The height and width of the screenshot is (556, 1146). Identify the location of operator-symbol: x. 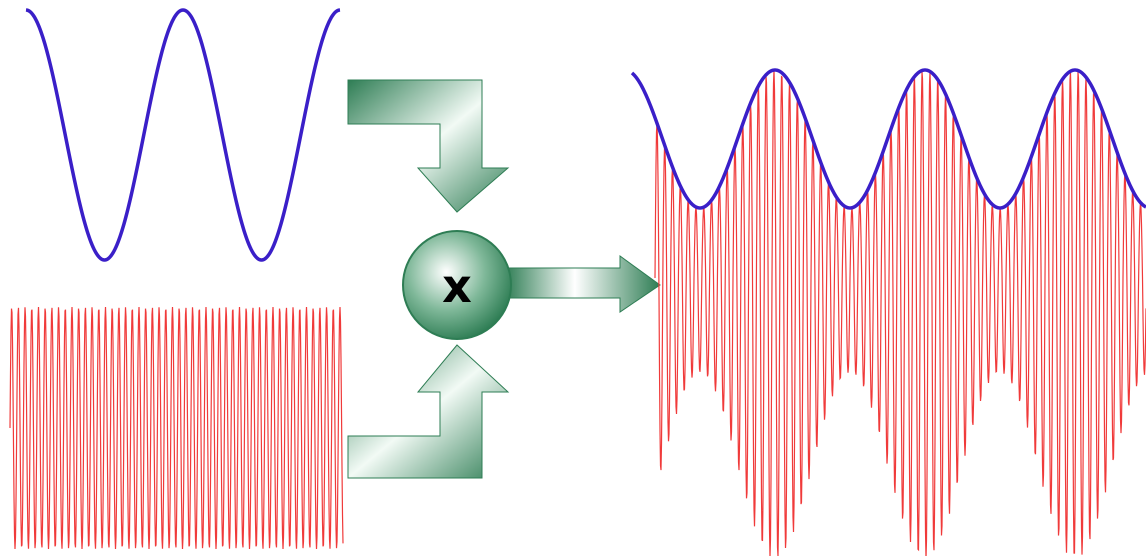
(457, 286).